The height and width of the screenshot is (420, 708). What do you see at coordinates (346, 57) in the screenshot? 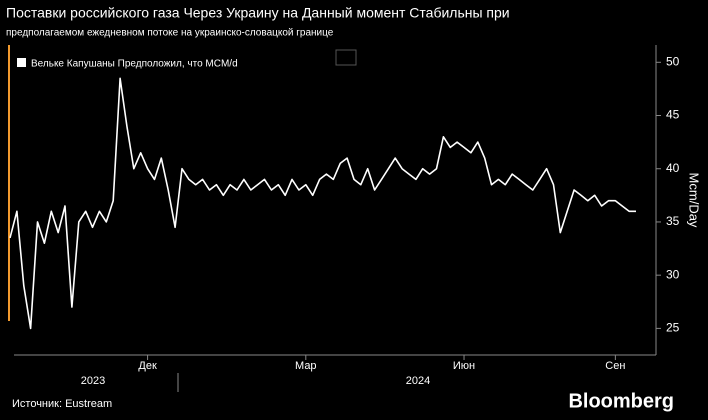
I see `chart-icon` at bounding box center [346, 57].